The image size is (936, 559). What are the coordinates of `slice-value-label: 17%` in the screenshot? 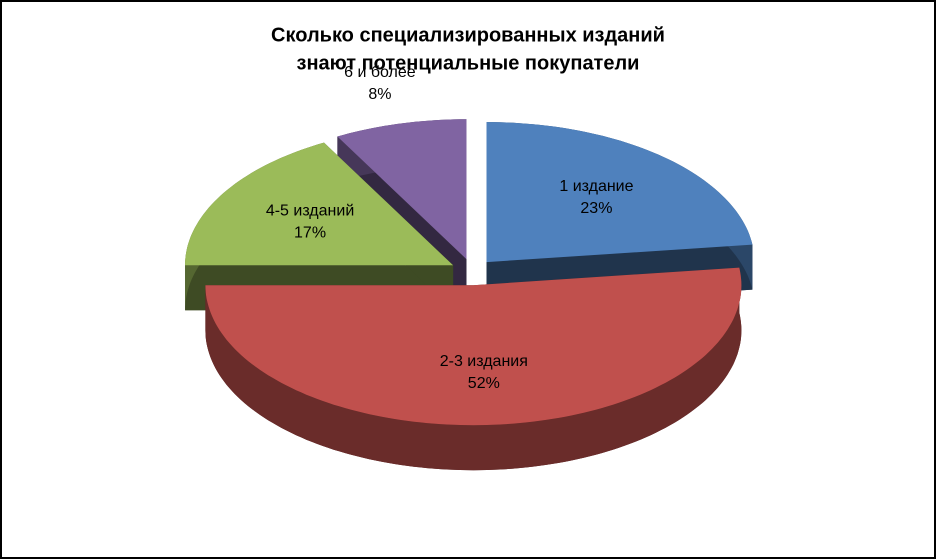 It's located at (310, 232).